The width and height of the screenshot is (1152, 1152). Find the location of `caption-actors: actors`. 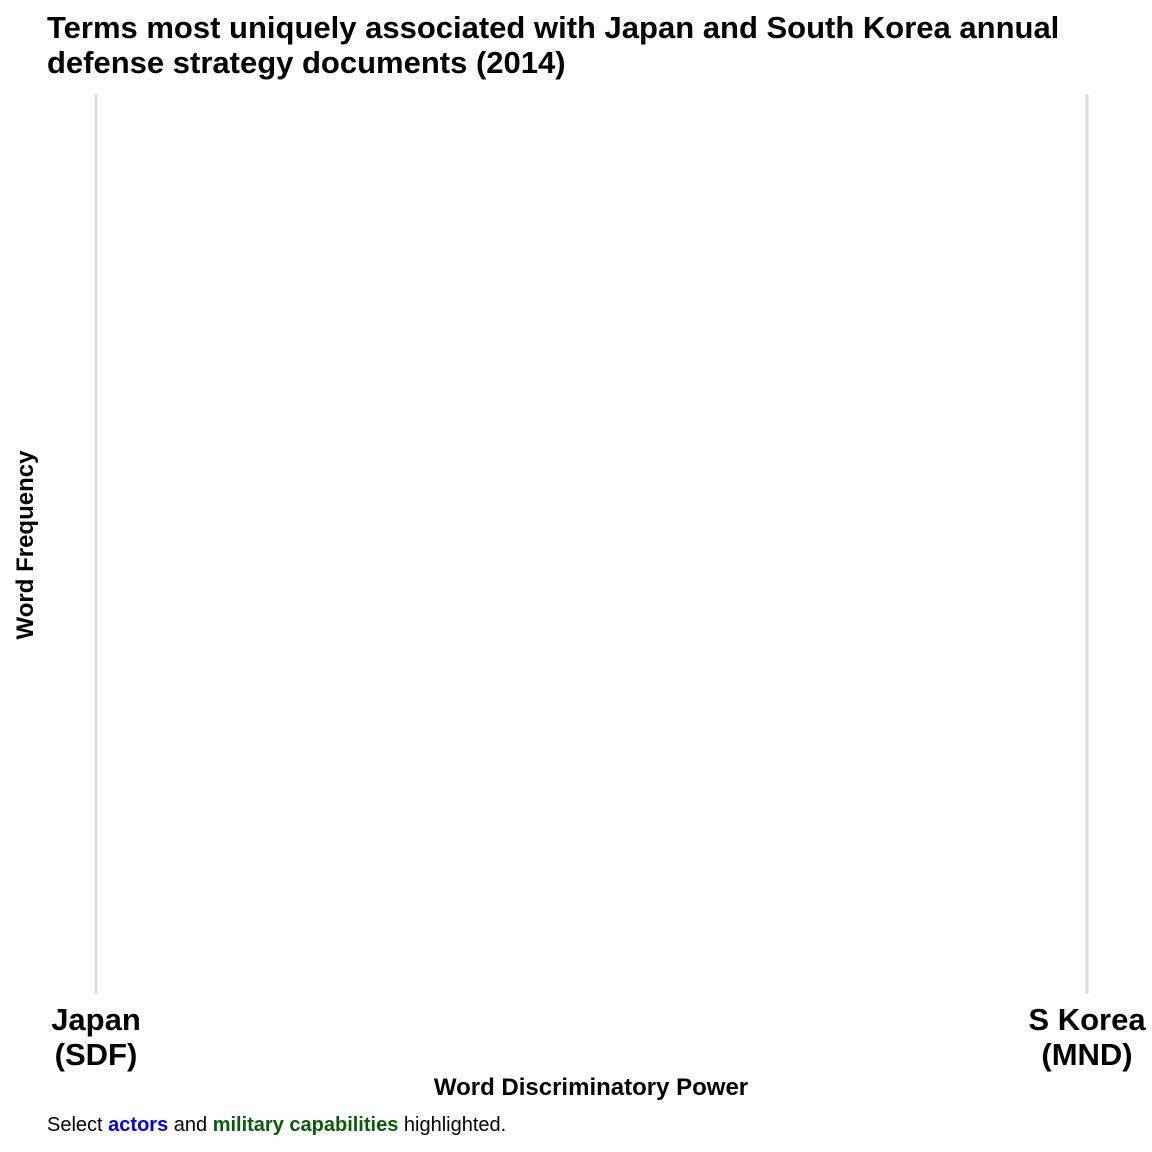

caption-actors: actors is located at coordinates (138, 1125).